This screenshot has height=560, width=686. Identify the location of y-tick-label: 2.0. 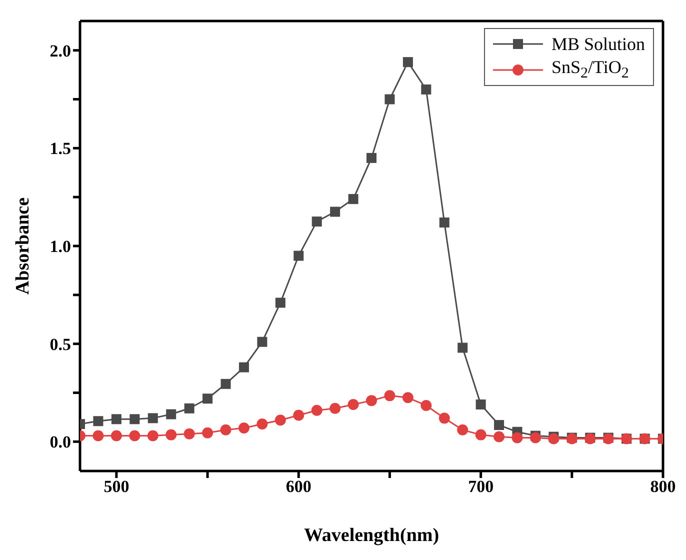
(60, 50).